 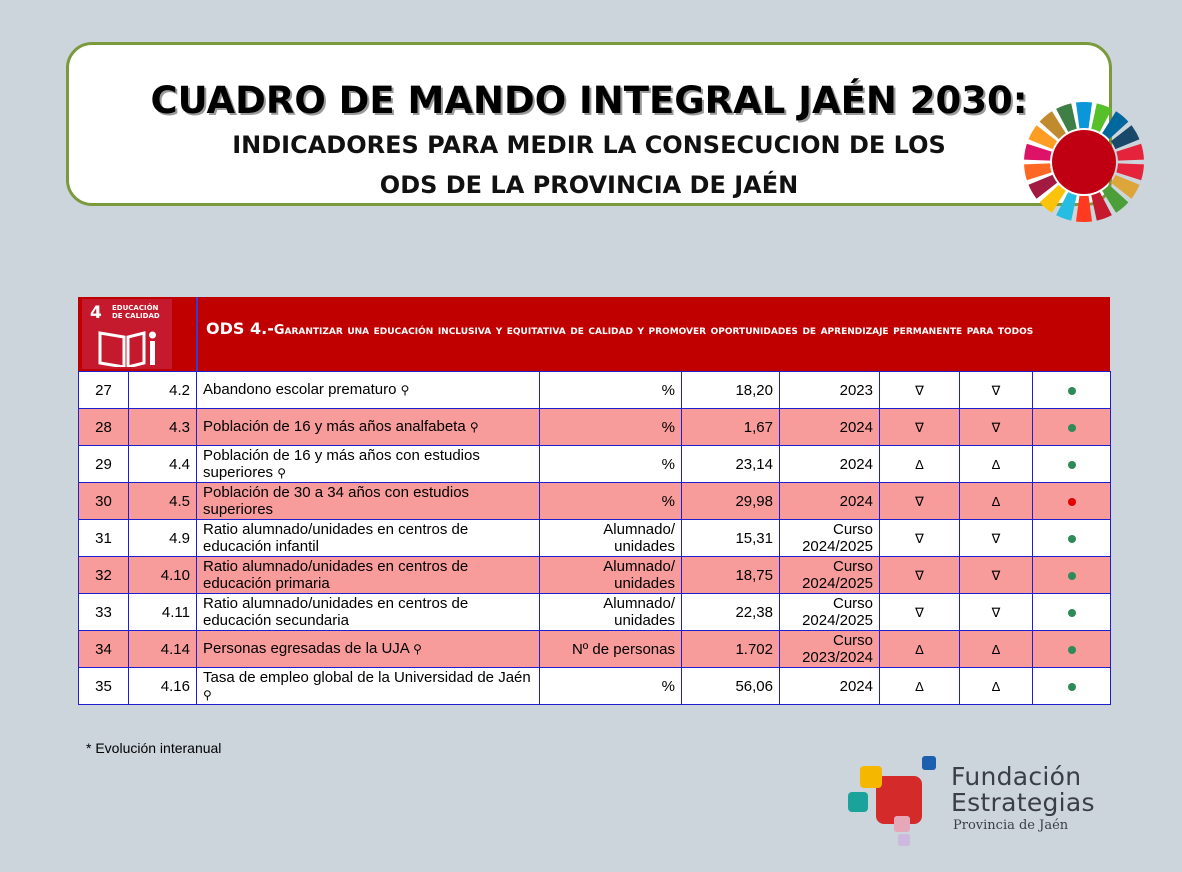 I want to click on indicator-code-text: 4.5, so click(x=179, y=501).